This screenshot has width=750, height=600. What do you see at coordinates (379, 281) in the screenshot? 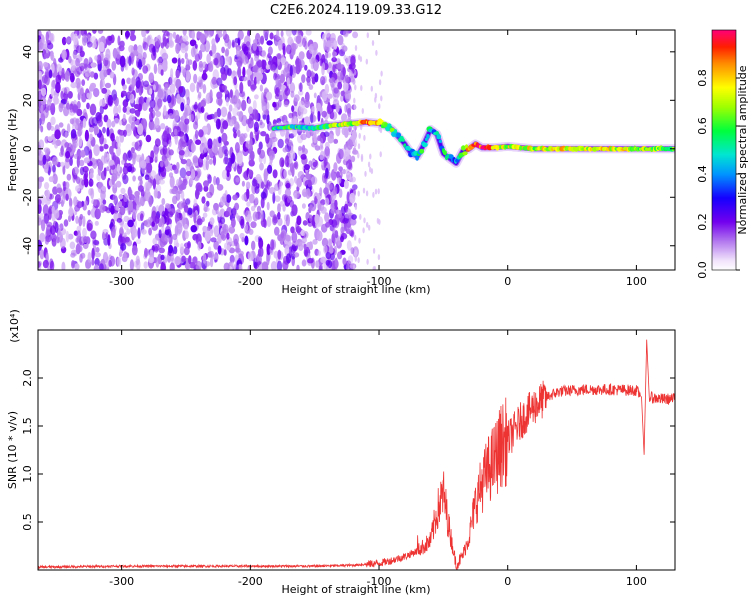
I see `x-tick-label: -100` at bounding box center [379, 281].